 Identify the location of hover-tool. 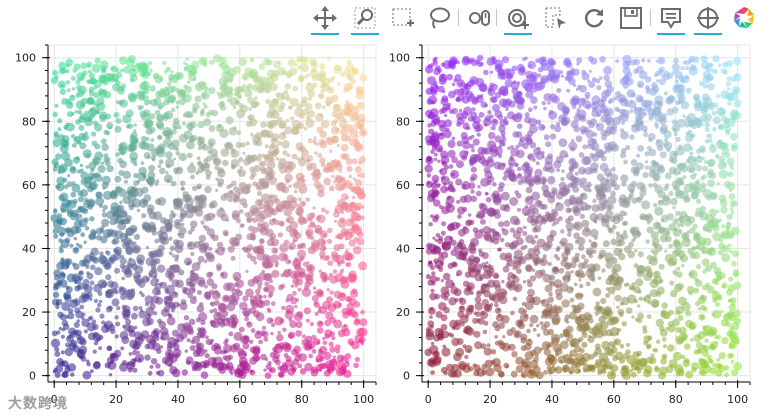
(671, 19).